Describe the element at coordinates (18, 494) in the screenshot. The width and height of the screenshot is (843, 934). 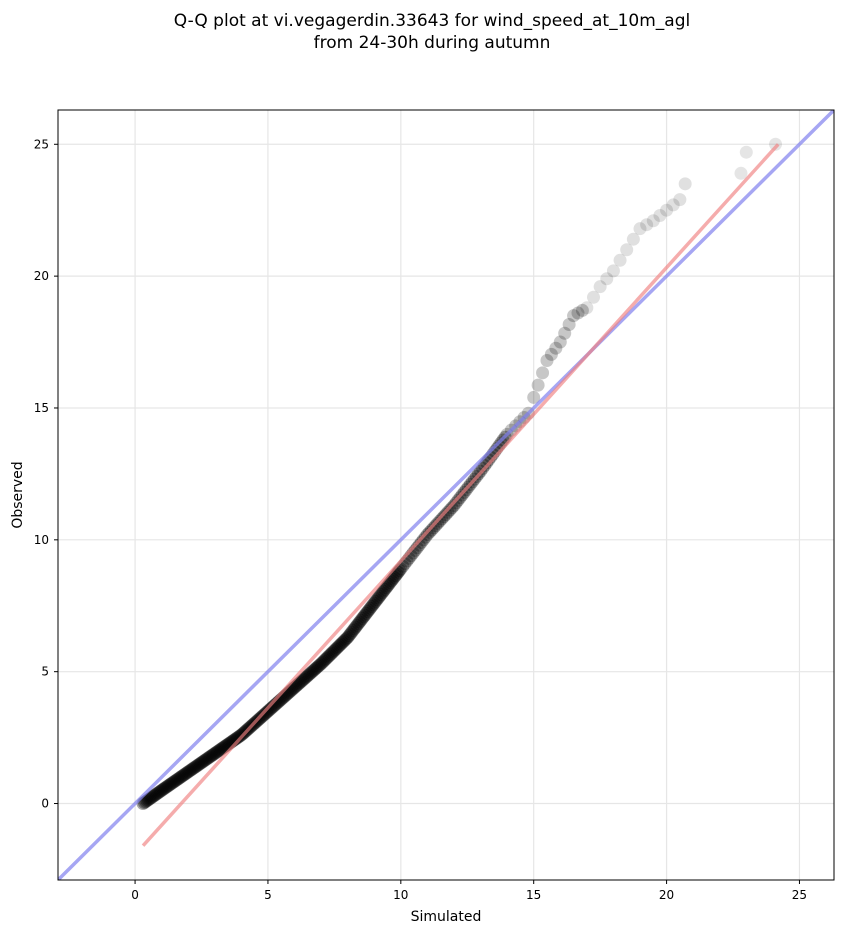
I see `y-axis-label: Observed` at that location.